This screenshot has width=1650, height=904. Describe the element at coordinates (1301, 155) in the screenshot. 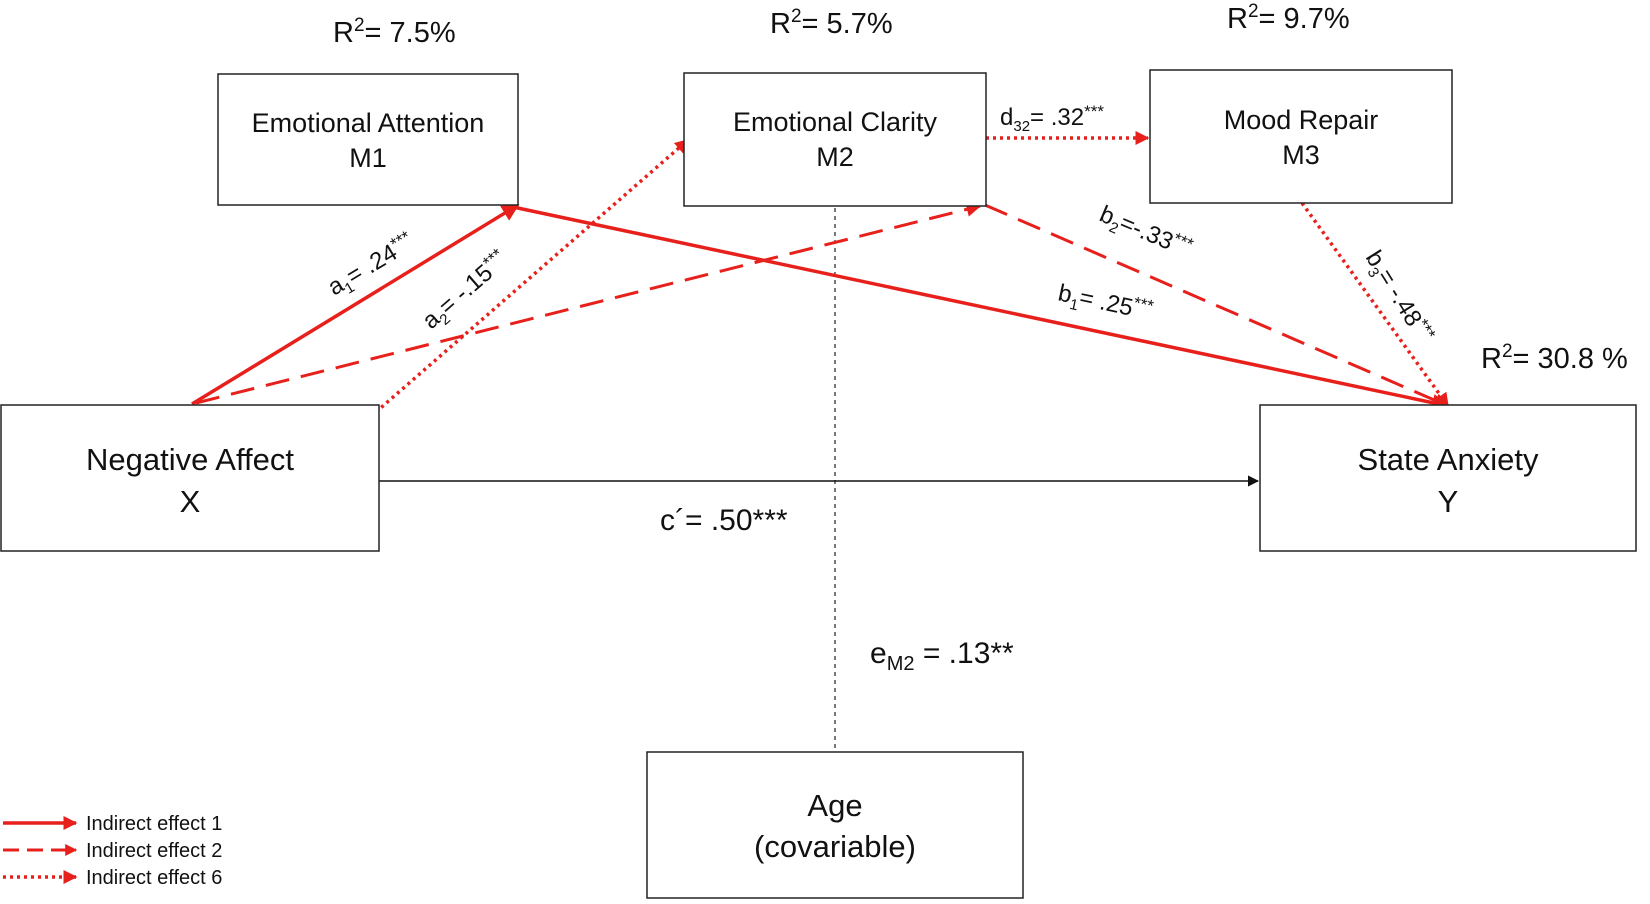

I see `box-m3-sub: M3` at that location.